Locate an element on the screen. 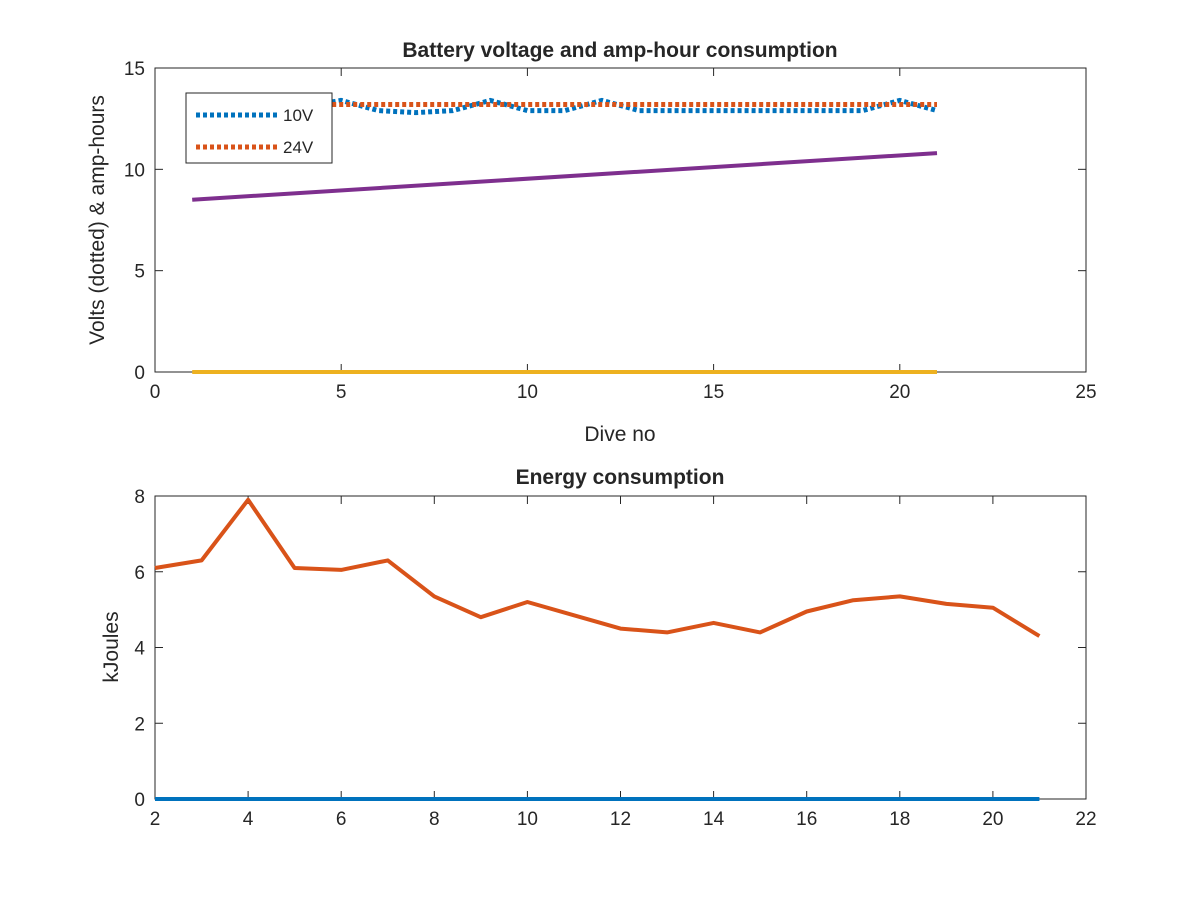 The width and height of the screenshot is (1200, 900). y-tick-label: 5 is located at coordinates (139, 272).